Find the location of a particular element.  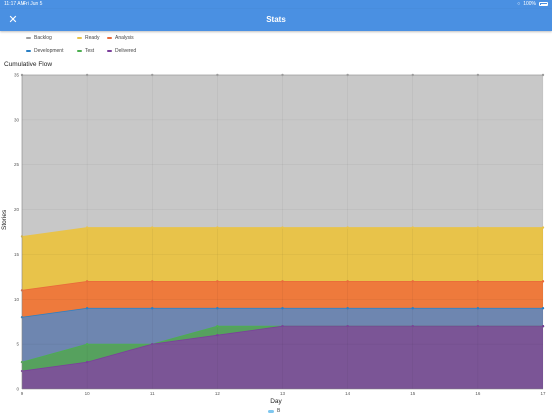

y-tick-label: 30 is located at coordinates (17, 119).